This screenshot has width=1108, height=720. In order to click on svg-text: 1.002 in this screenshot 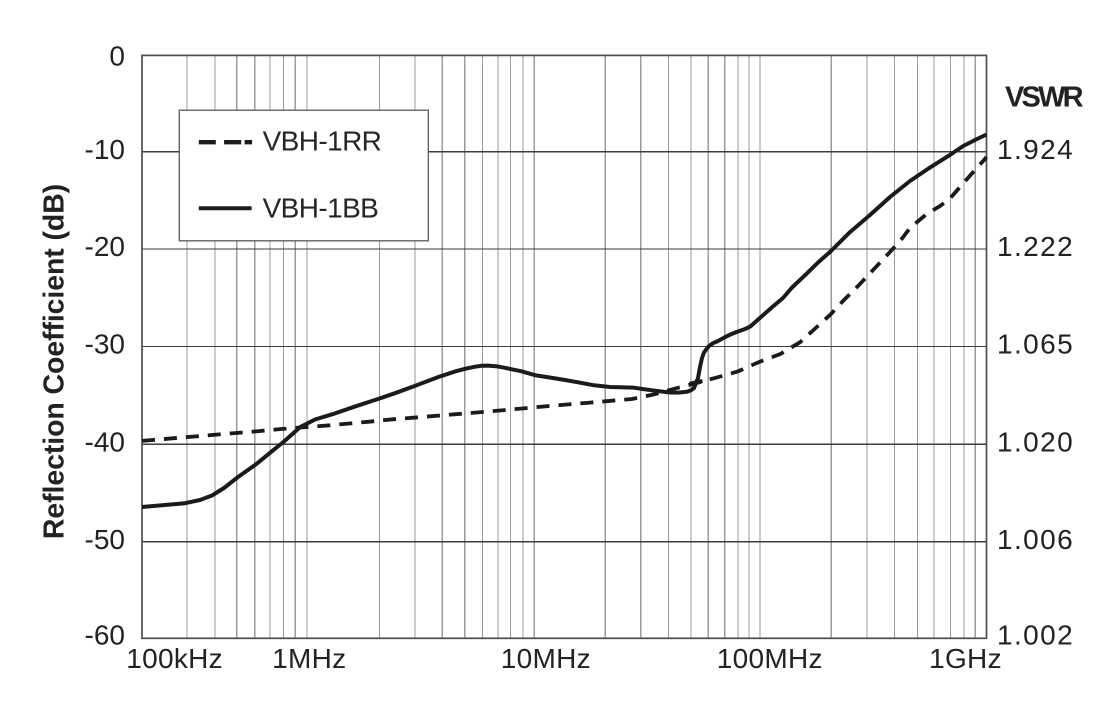, I will do `click(1035, 635)`.